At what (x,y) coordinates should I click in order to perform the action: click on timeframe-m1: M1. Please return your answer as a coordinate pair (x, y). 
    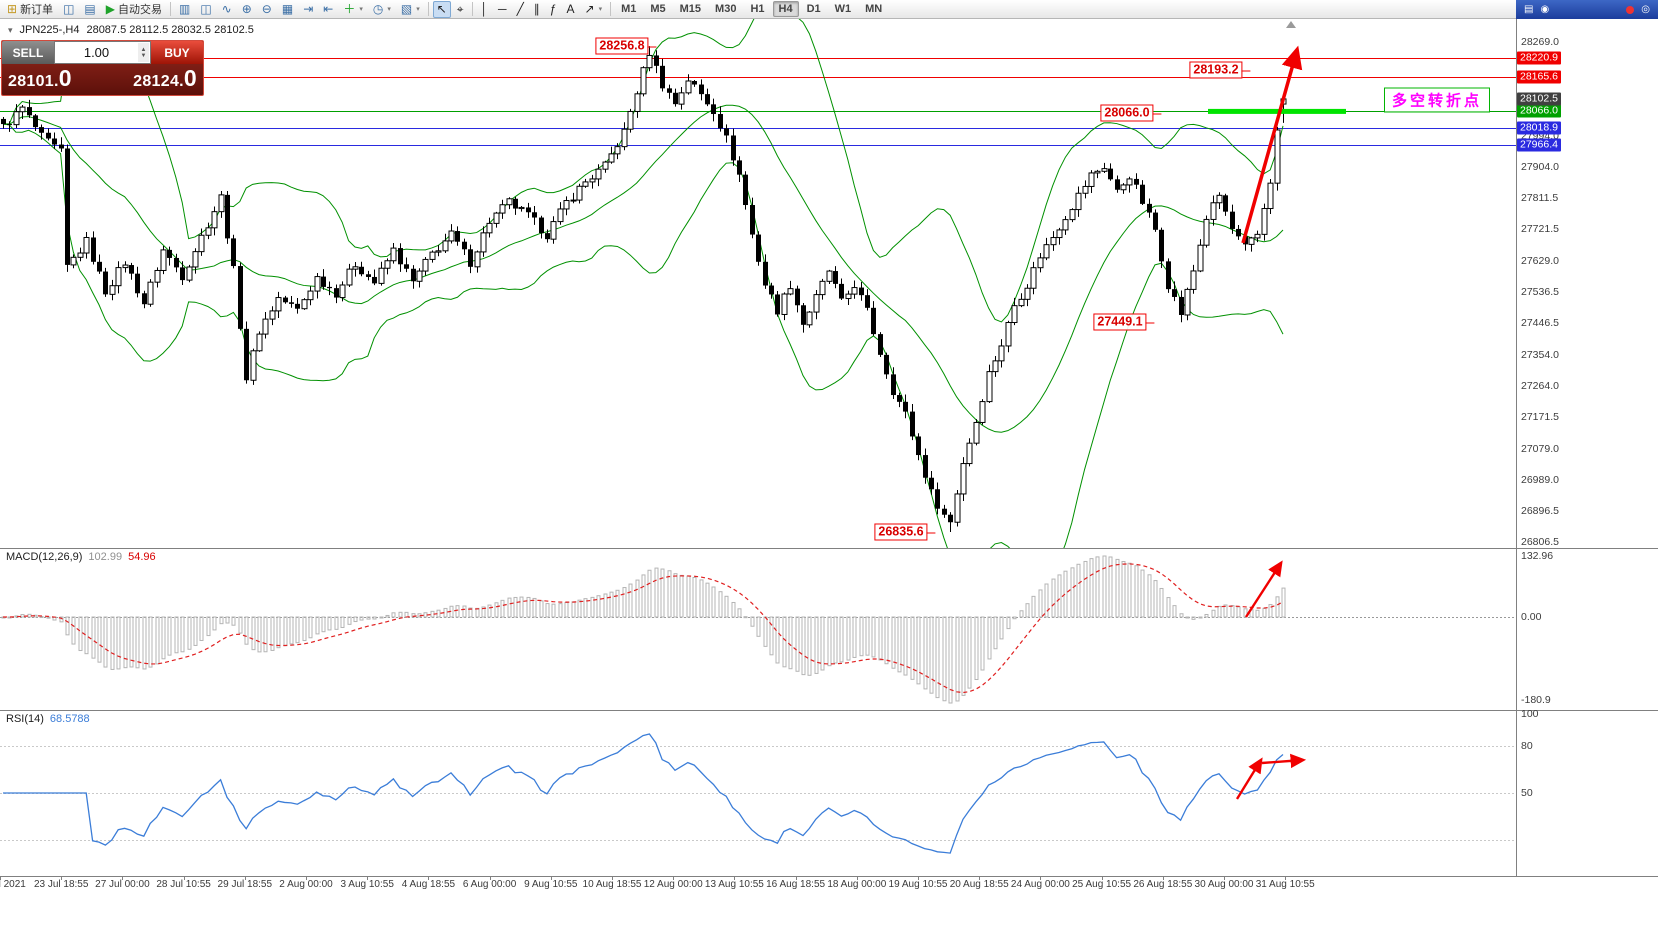
    Looking at the image, I should click on (629, 9).